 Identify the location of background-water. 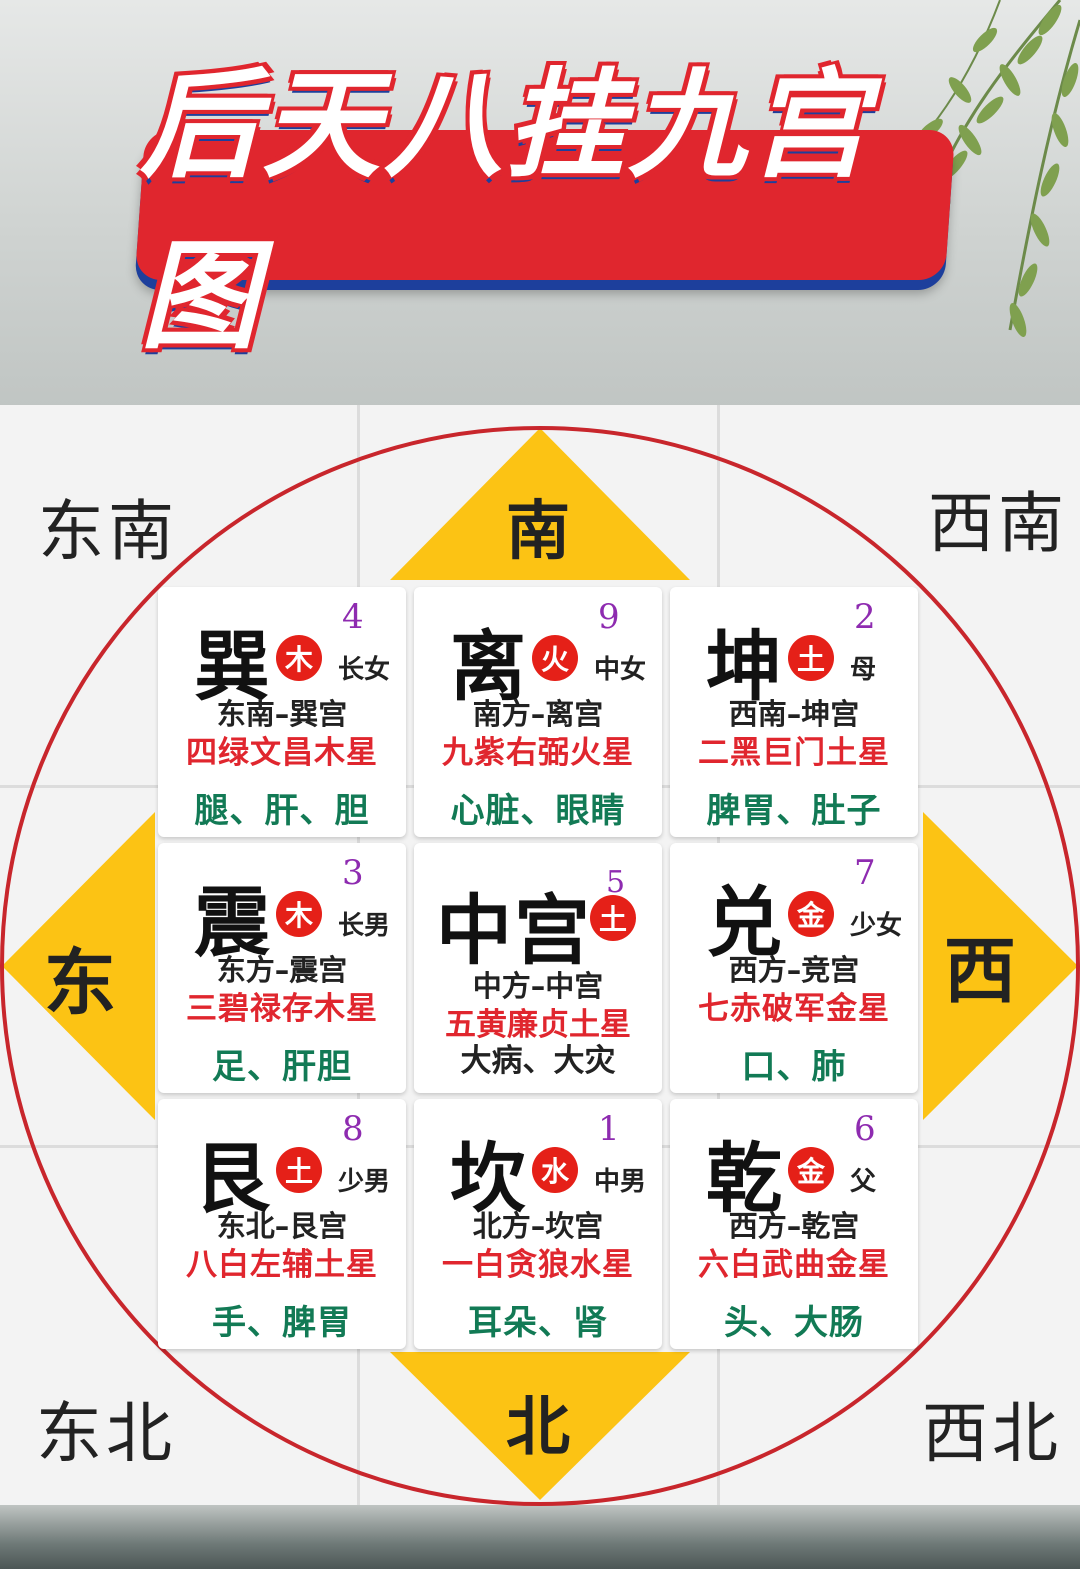
(540, 1537).